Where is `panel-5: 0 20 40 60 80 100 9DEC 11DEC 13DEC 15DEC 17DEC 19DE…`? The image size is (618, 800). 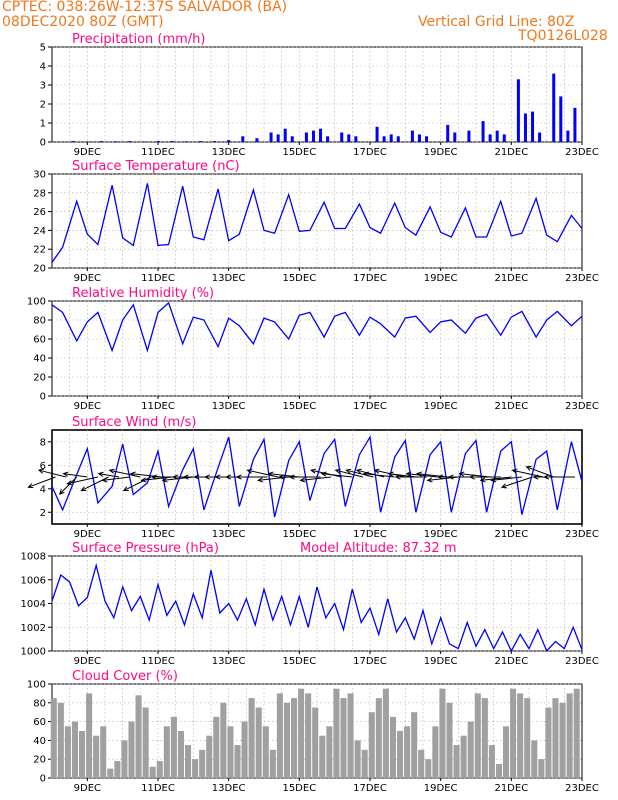
panel-5: 0 20 40 60 80 100 9DEC 11DEC 13DEC 15DEC 17DEC 19DE… is located at coordinates (313, 737).